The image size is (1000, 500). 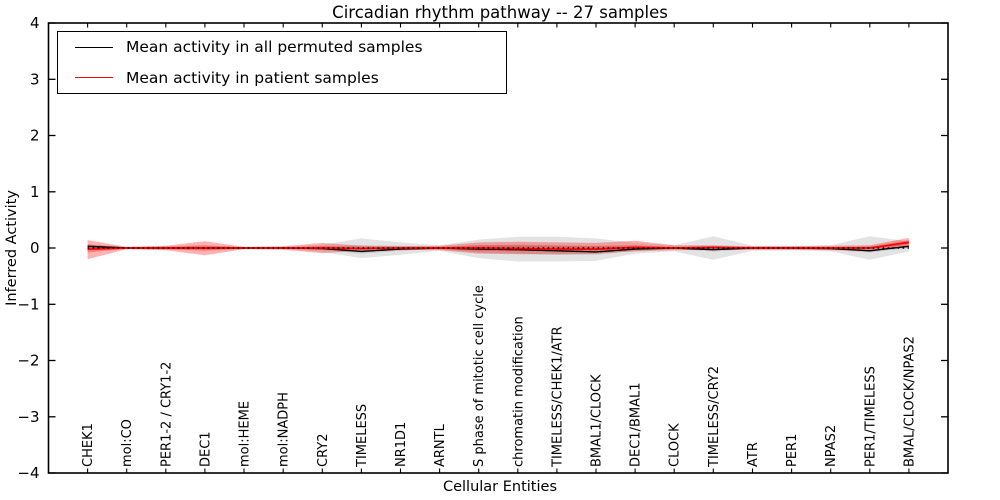 I want to click on x-tick-label: TIMELESS/CHEK1/ATR, so click(x=557, y=397).